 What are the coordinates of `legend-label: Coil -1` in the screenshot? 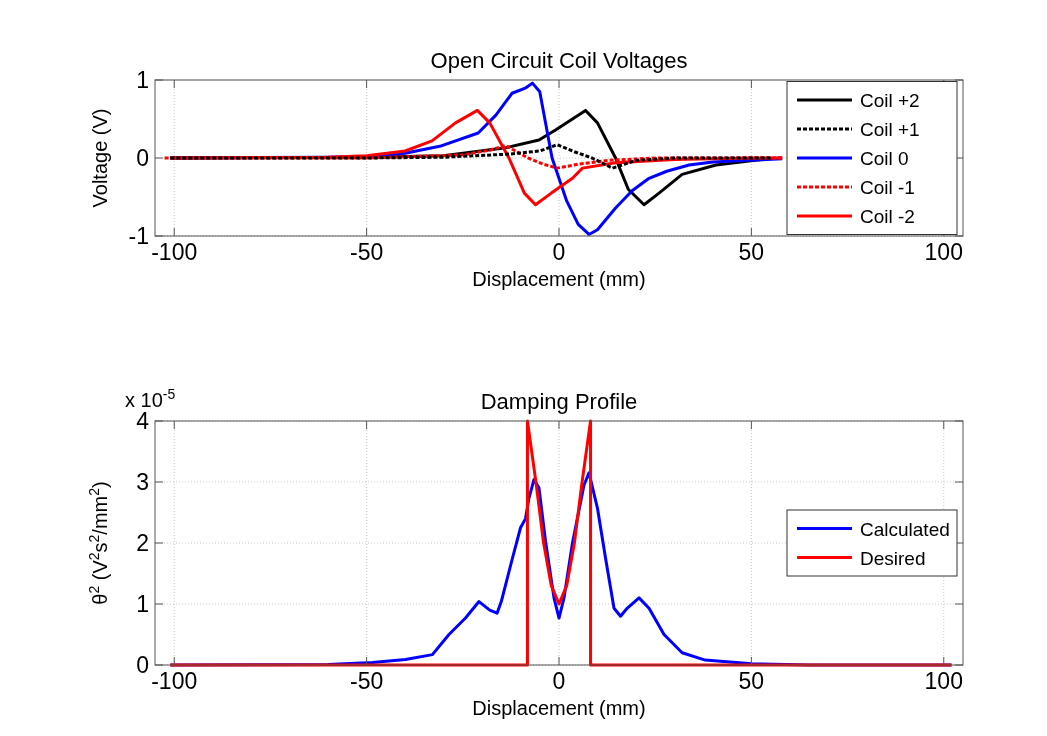 It's located at (887, 187).